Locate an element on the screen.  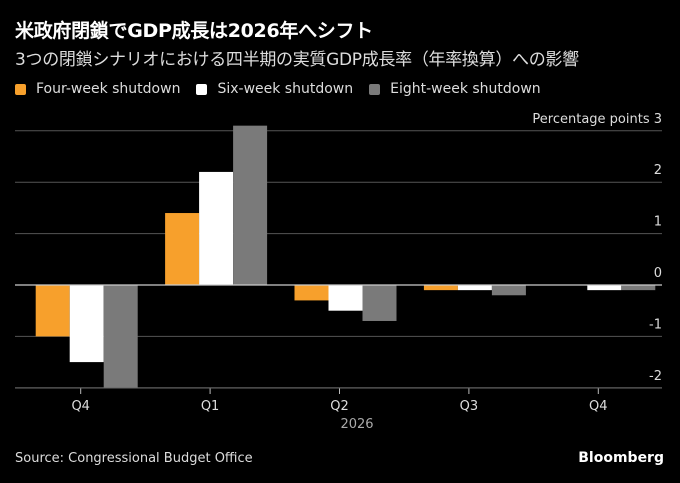
legend-item-six-week: Six-week shutdown is located at coordinates (274, 89).